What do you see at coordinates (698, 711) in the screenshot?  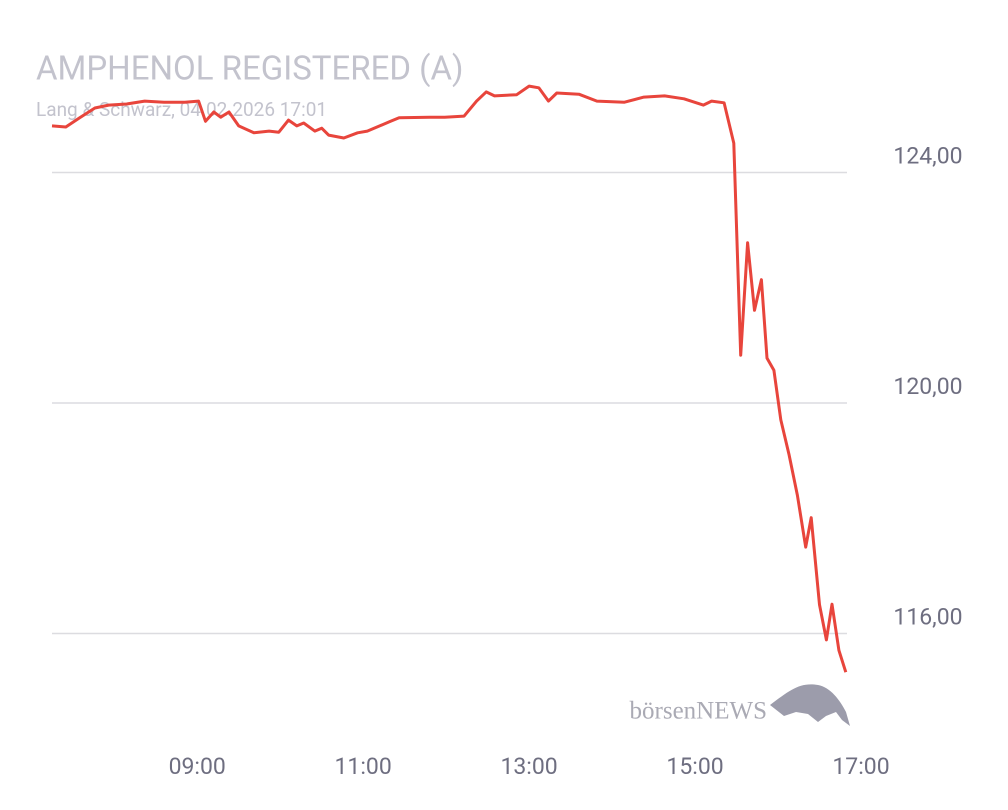 I see `watermark: börsenNEWS` at bounding box center [698, 711].